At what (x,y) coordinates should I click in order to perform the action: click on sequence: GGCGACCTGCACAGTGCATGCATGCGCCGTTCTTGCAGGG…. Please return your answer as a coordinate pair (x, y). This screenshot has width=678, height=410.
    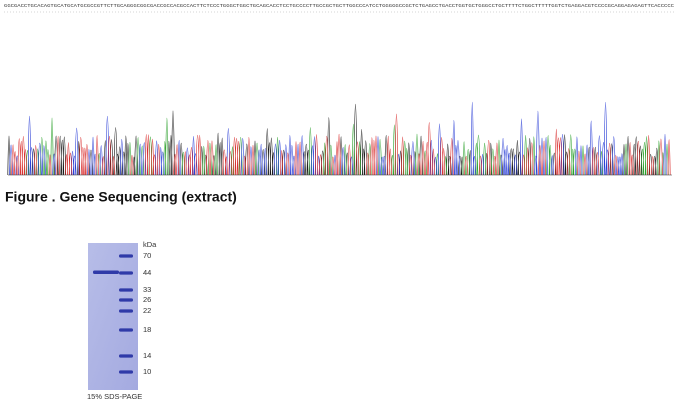
    Looking at the image, I should click on (339, 6).